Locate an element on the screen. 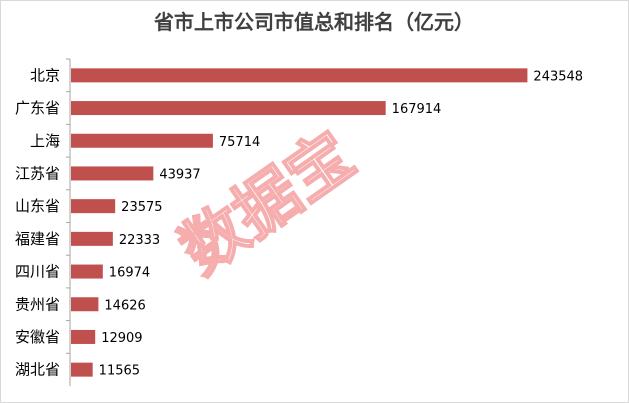 The image size is (629, 403). value-label: 243548 is located at coordinates (558, 76).